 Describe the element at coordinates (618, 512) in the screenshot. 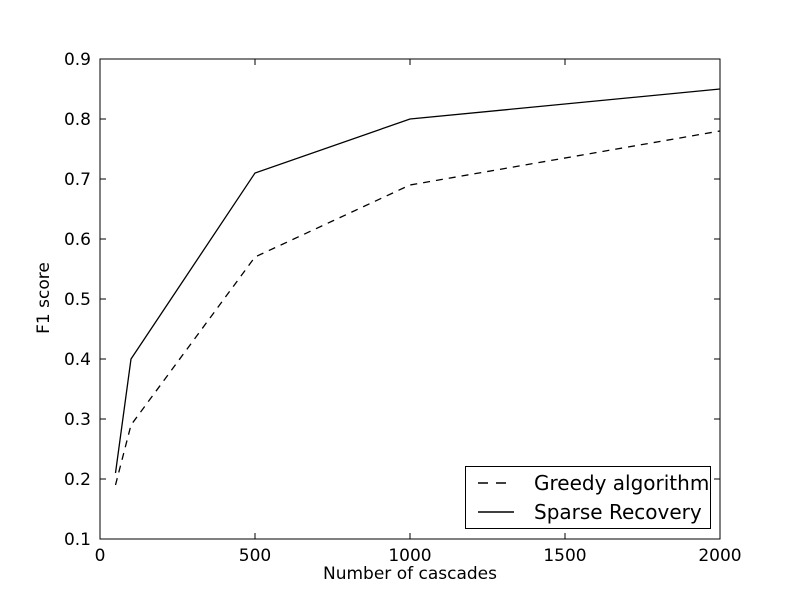

I see `legend-label: Sparse Recovery` at that location.